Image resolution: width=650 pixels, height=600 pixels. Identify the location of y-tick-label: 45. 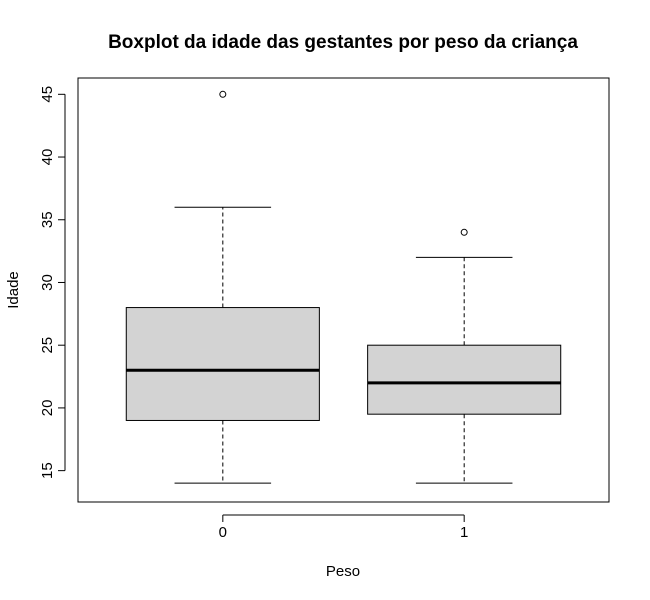
(47, 94).